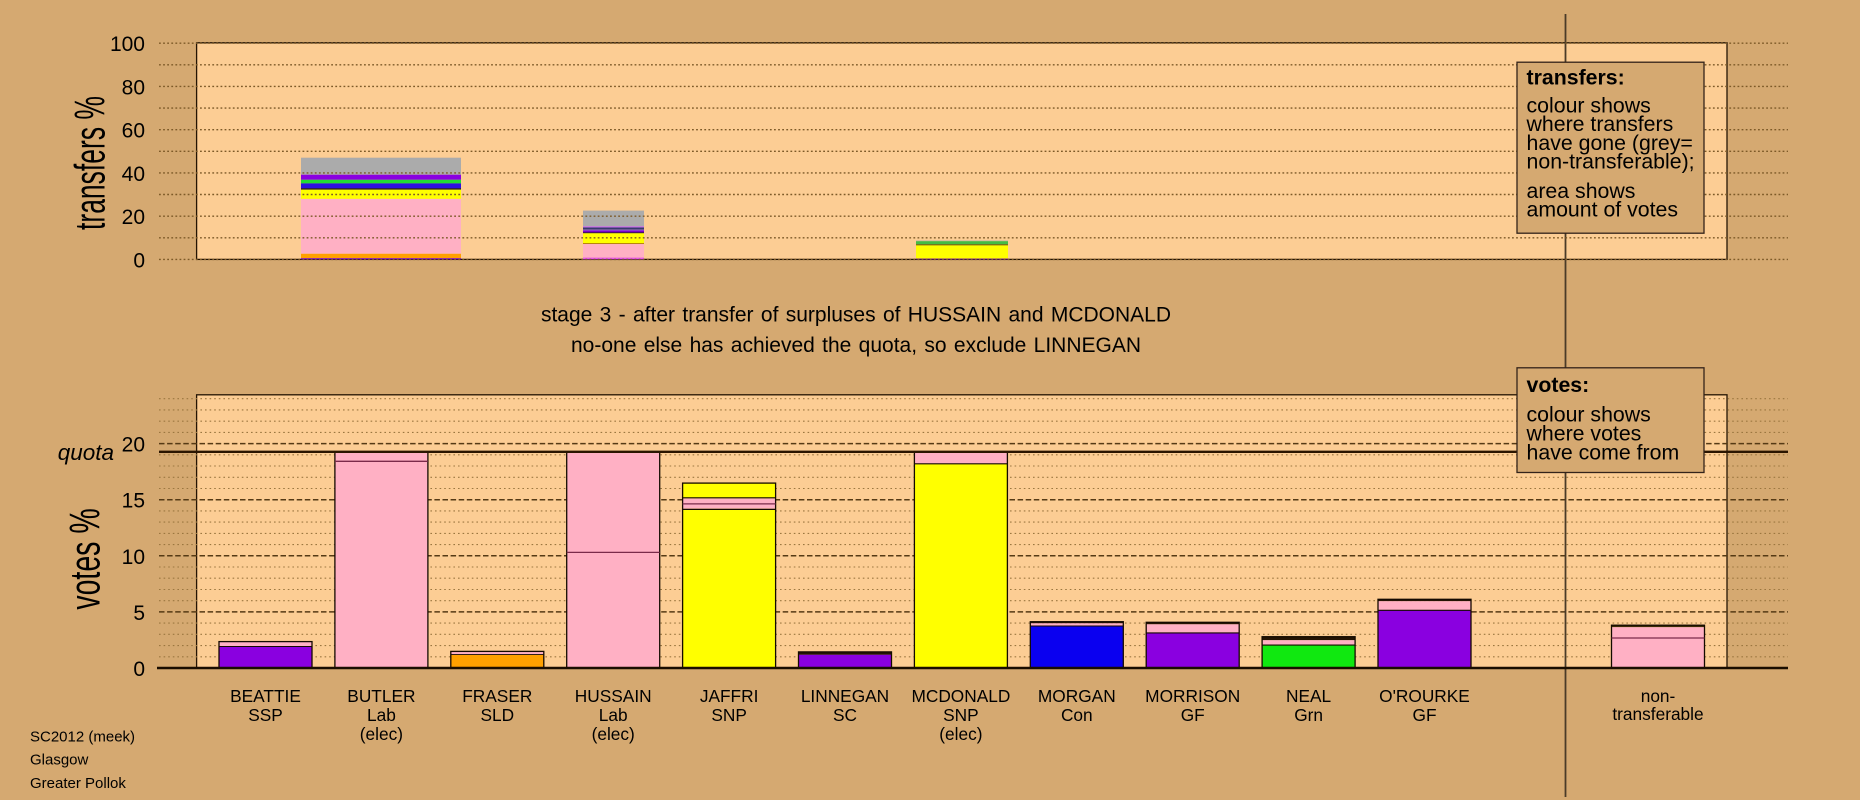  Describe the element at coordinates (85, 558) in the screenshot. I see `svg-text: votes %` at that location.